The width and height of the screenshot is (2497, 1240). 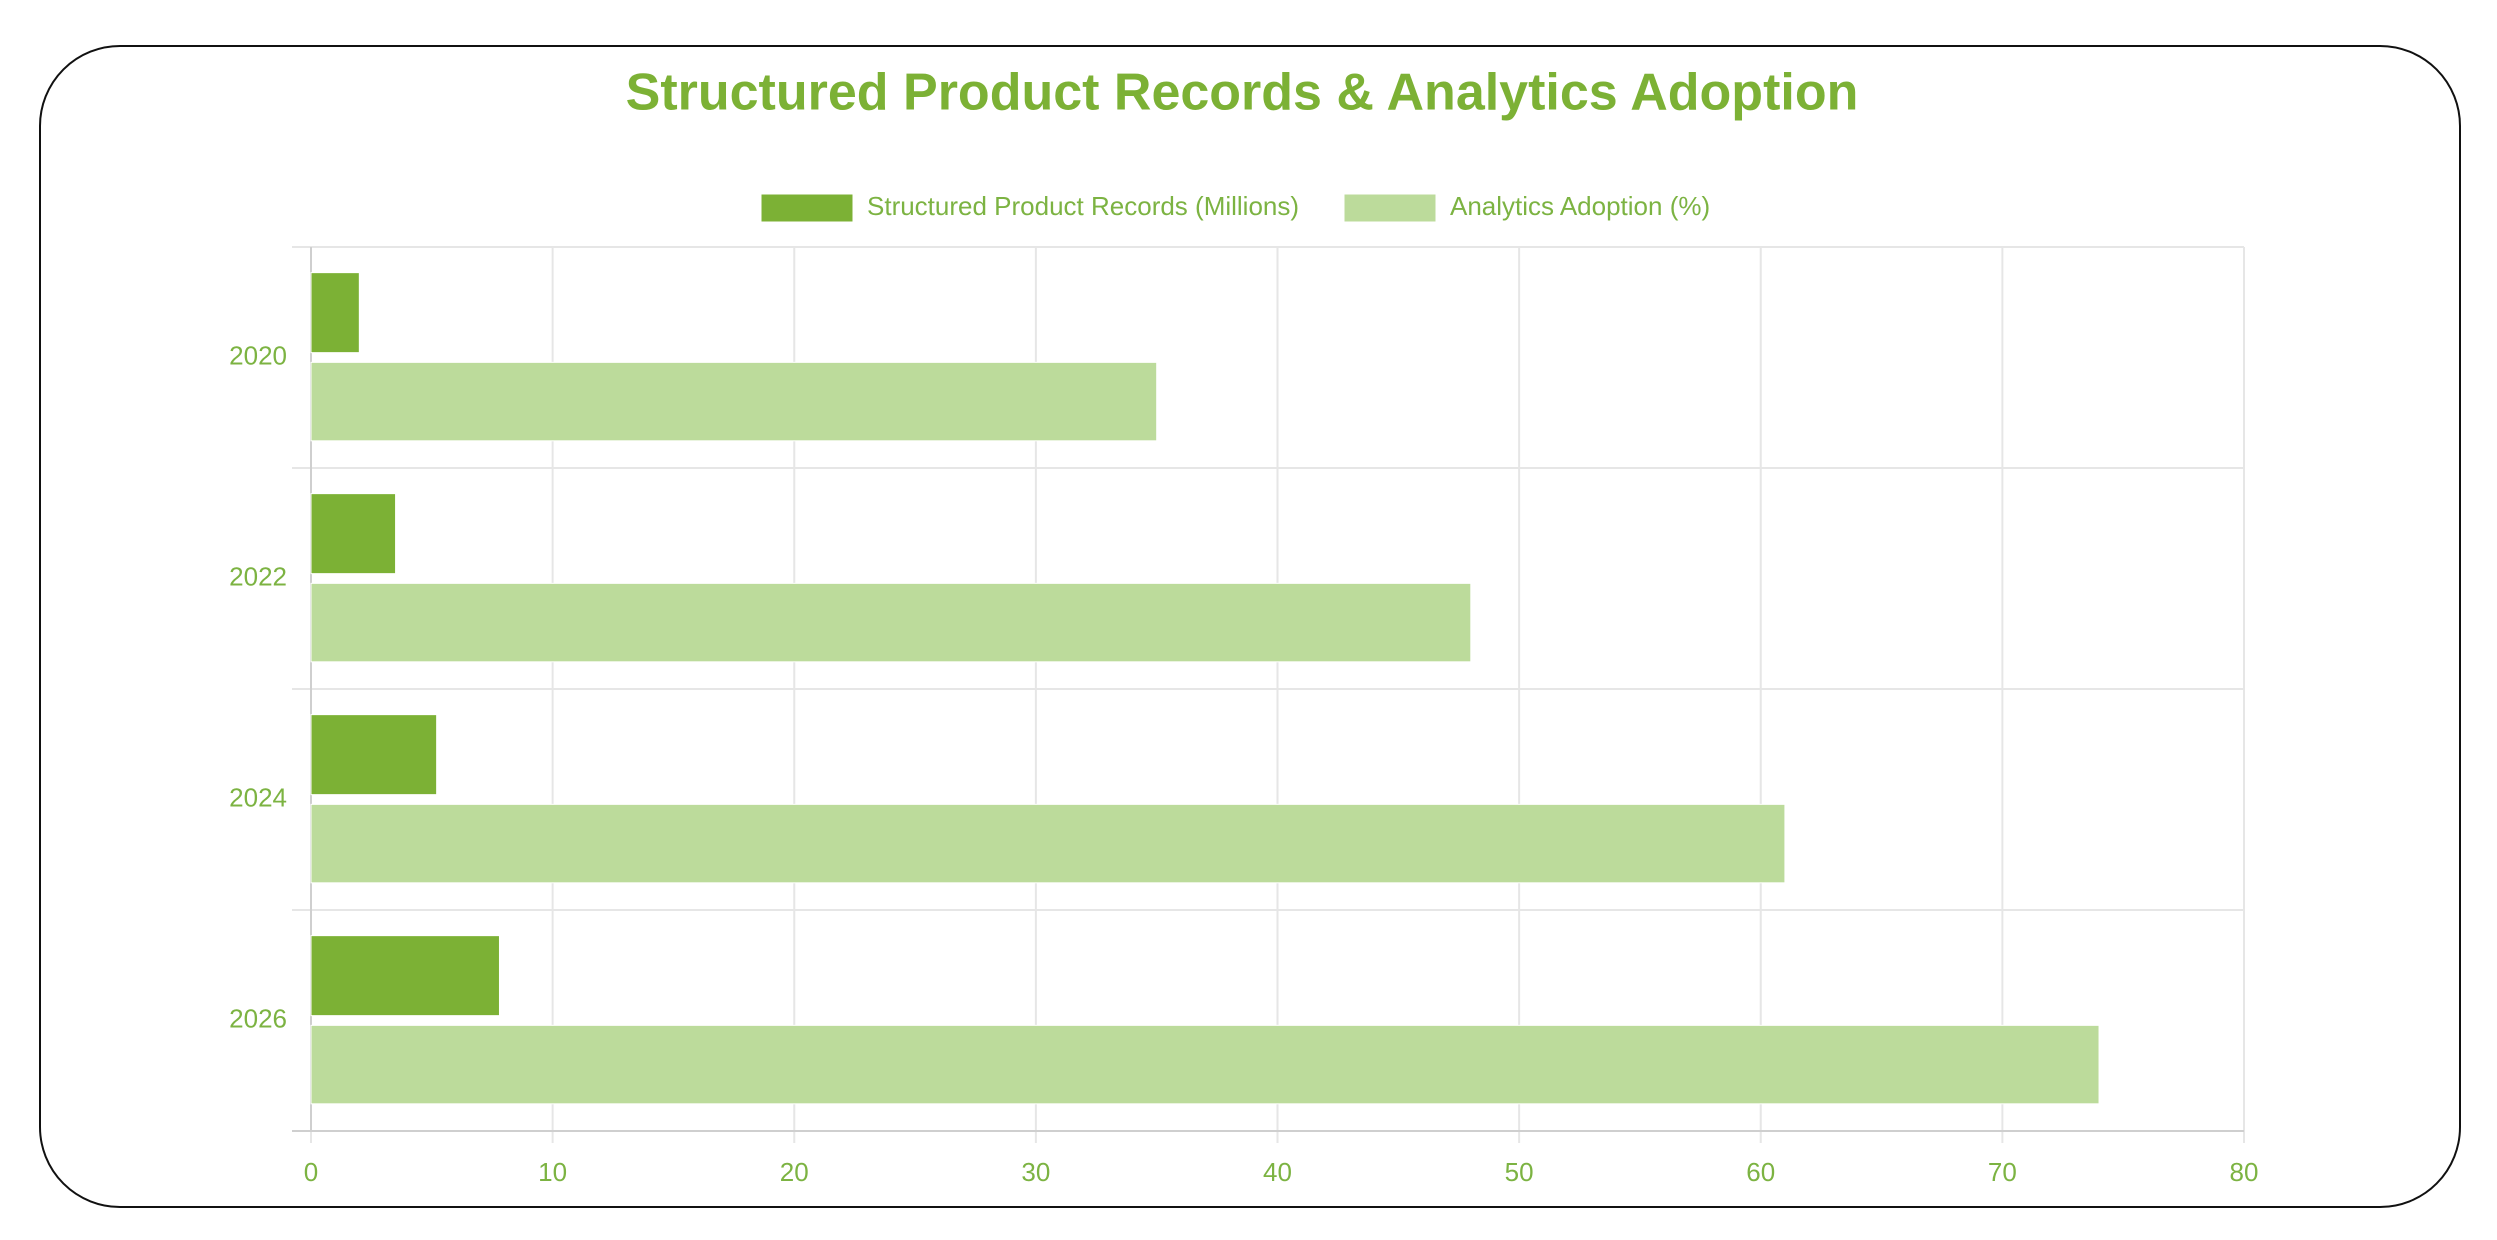 I want to click on y-tick-label: 2022, so click(x=258, y=576).